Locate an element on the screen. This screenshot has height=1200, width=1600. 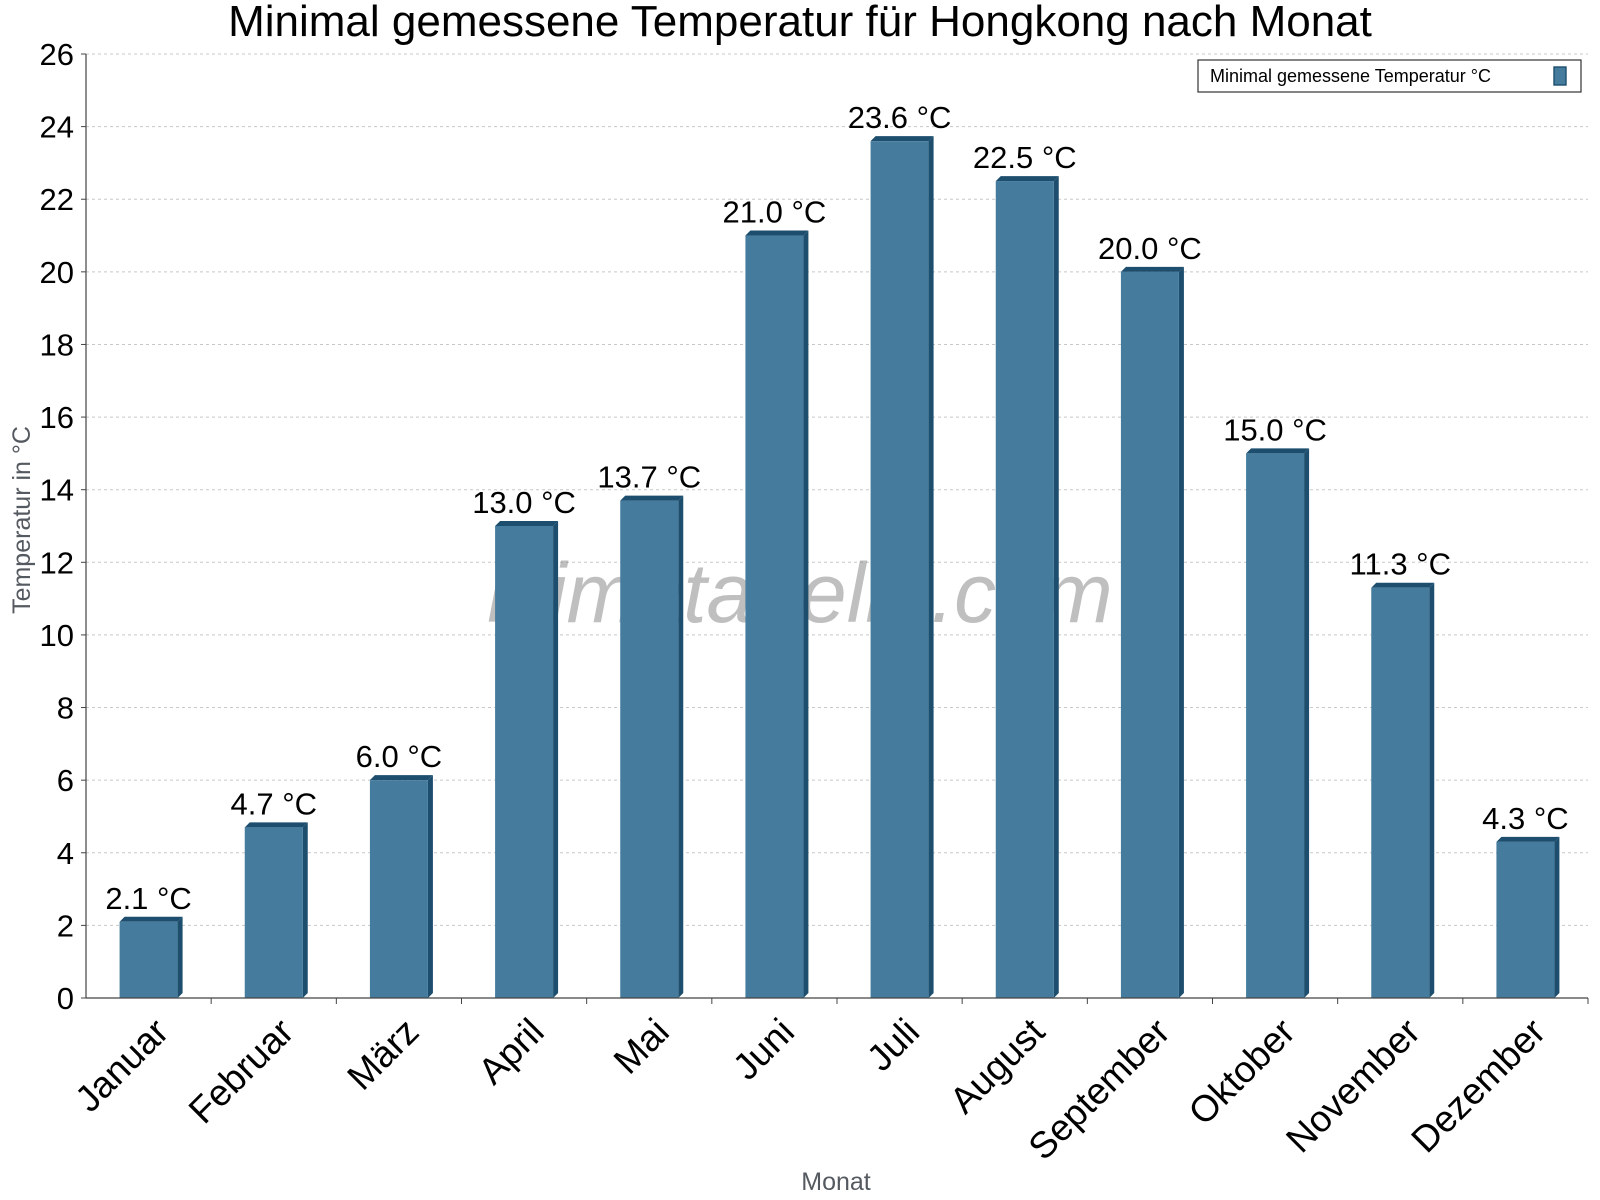
bar-value-label: 21.0 °C is located at coordinates (775, 212).